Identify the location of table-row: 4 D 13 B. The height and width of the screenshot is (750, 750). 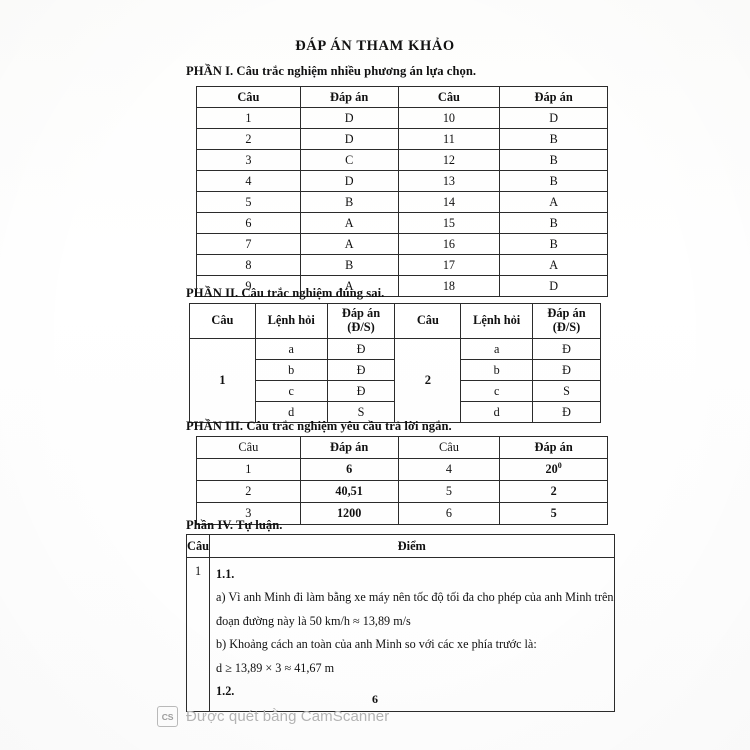
(402, 181).